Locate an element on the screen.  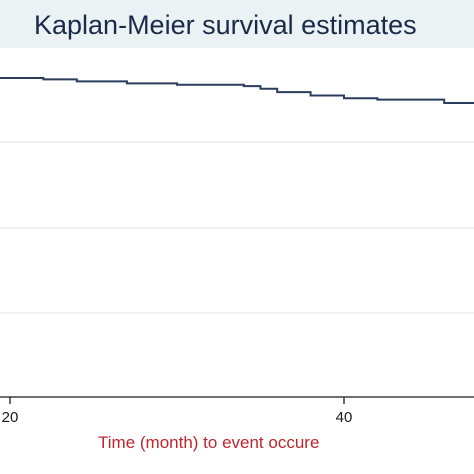
series-layer is located at coordinates (237, 90).